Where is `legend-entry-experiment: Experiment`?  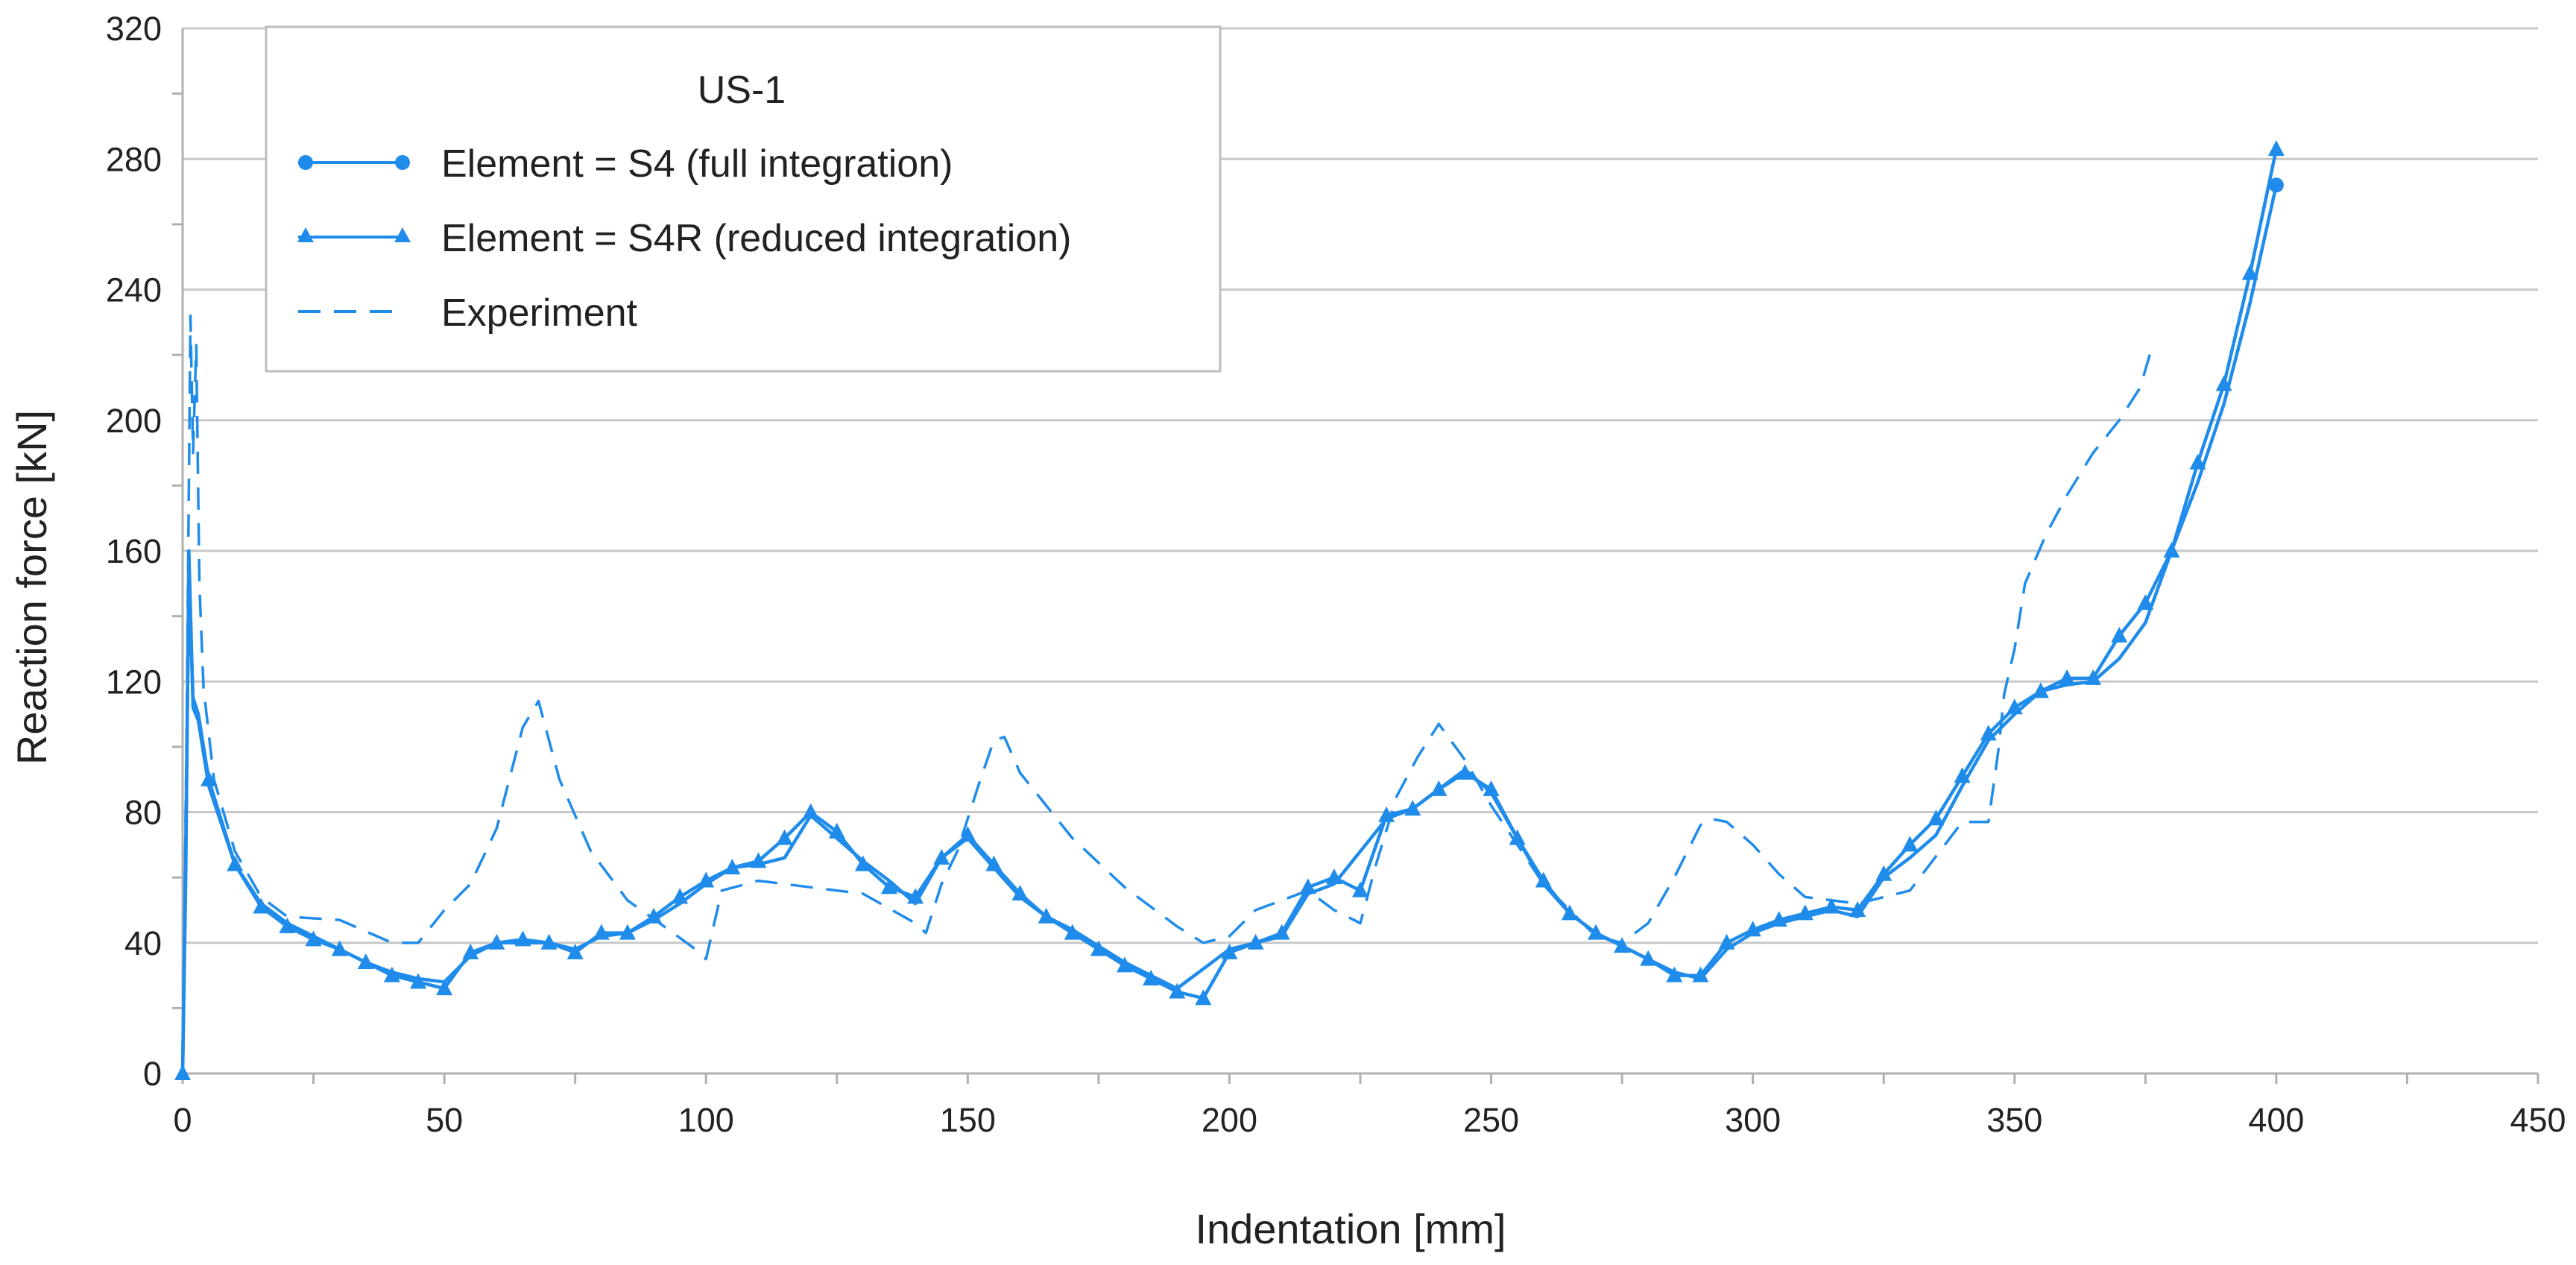
legend-entry-experiment: Experiment is located at coordinates (468, 313).